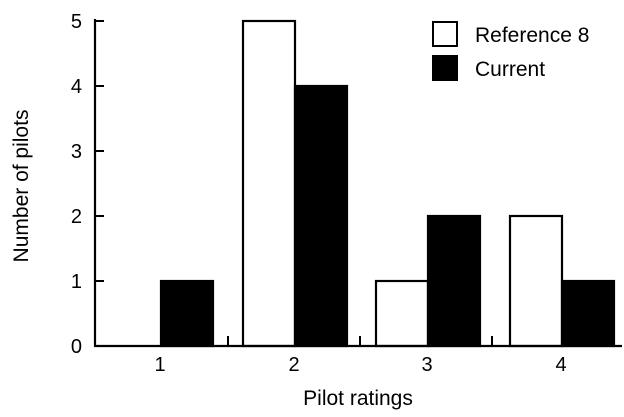  What do you see at coordinates (21, 186) in the screenshot?
I see `y-axis-title: Number of pilots` at bounding box center [21, 186].